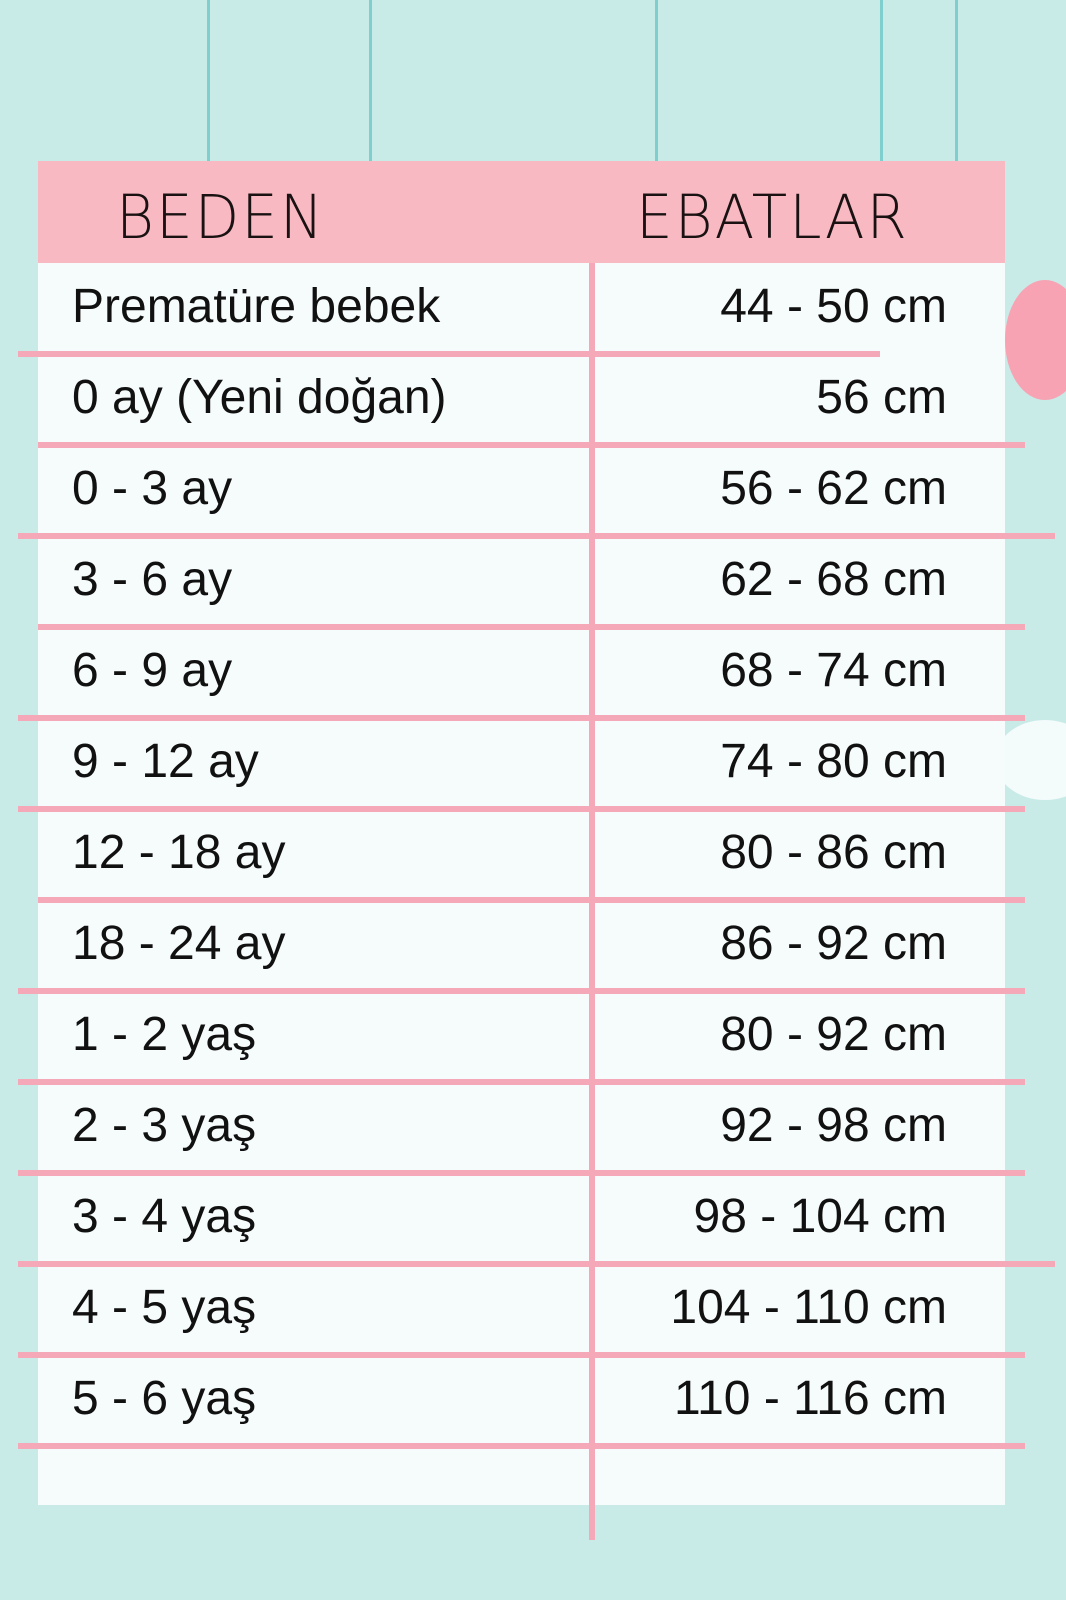 This screenshot has height=1600, width=1066. Describe the element at coordinates (833, 670) in the screenshot. I see `measure-cell: 68 - 74 cm` at that location.